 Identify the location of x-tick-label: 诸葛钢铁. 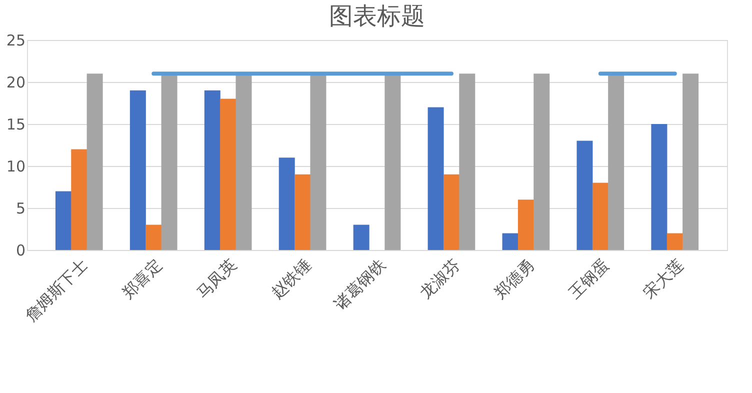
(360, 284).